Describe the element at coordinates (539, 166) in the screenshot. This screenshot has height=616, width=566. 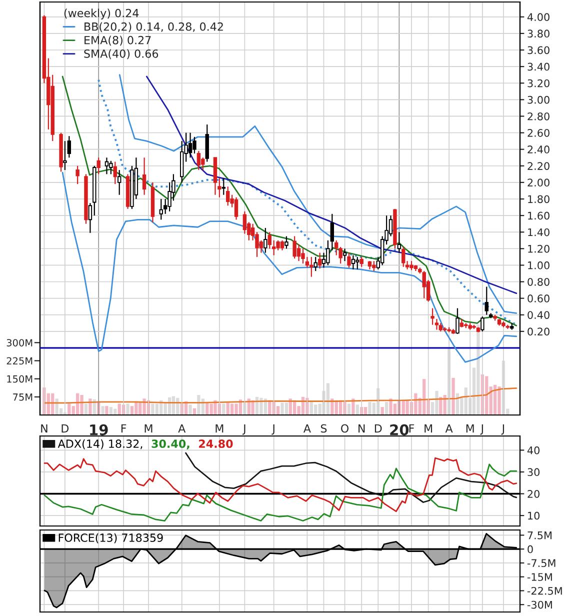
I see `y-tick-label: 2.20` at that location.